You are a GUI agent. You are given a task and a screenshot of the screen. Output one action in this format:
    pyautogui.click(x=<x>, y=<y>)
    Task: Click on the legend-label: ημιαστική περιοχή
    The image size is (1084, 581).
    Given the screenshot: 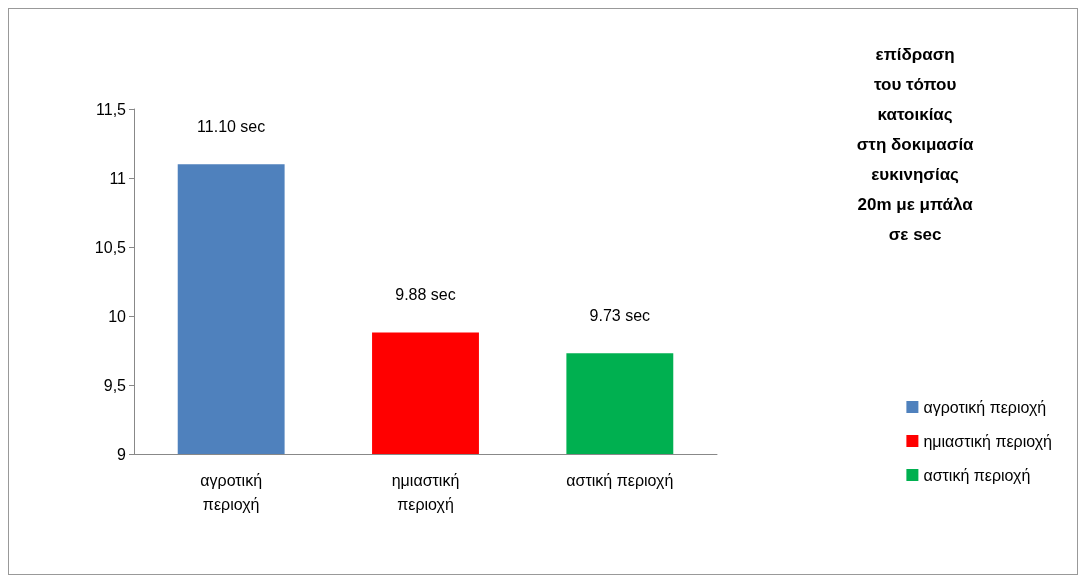 What is the action you would take?
    pyautogui.click(x=987, y=441)
    